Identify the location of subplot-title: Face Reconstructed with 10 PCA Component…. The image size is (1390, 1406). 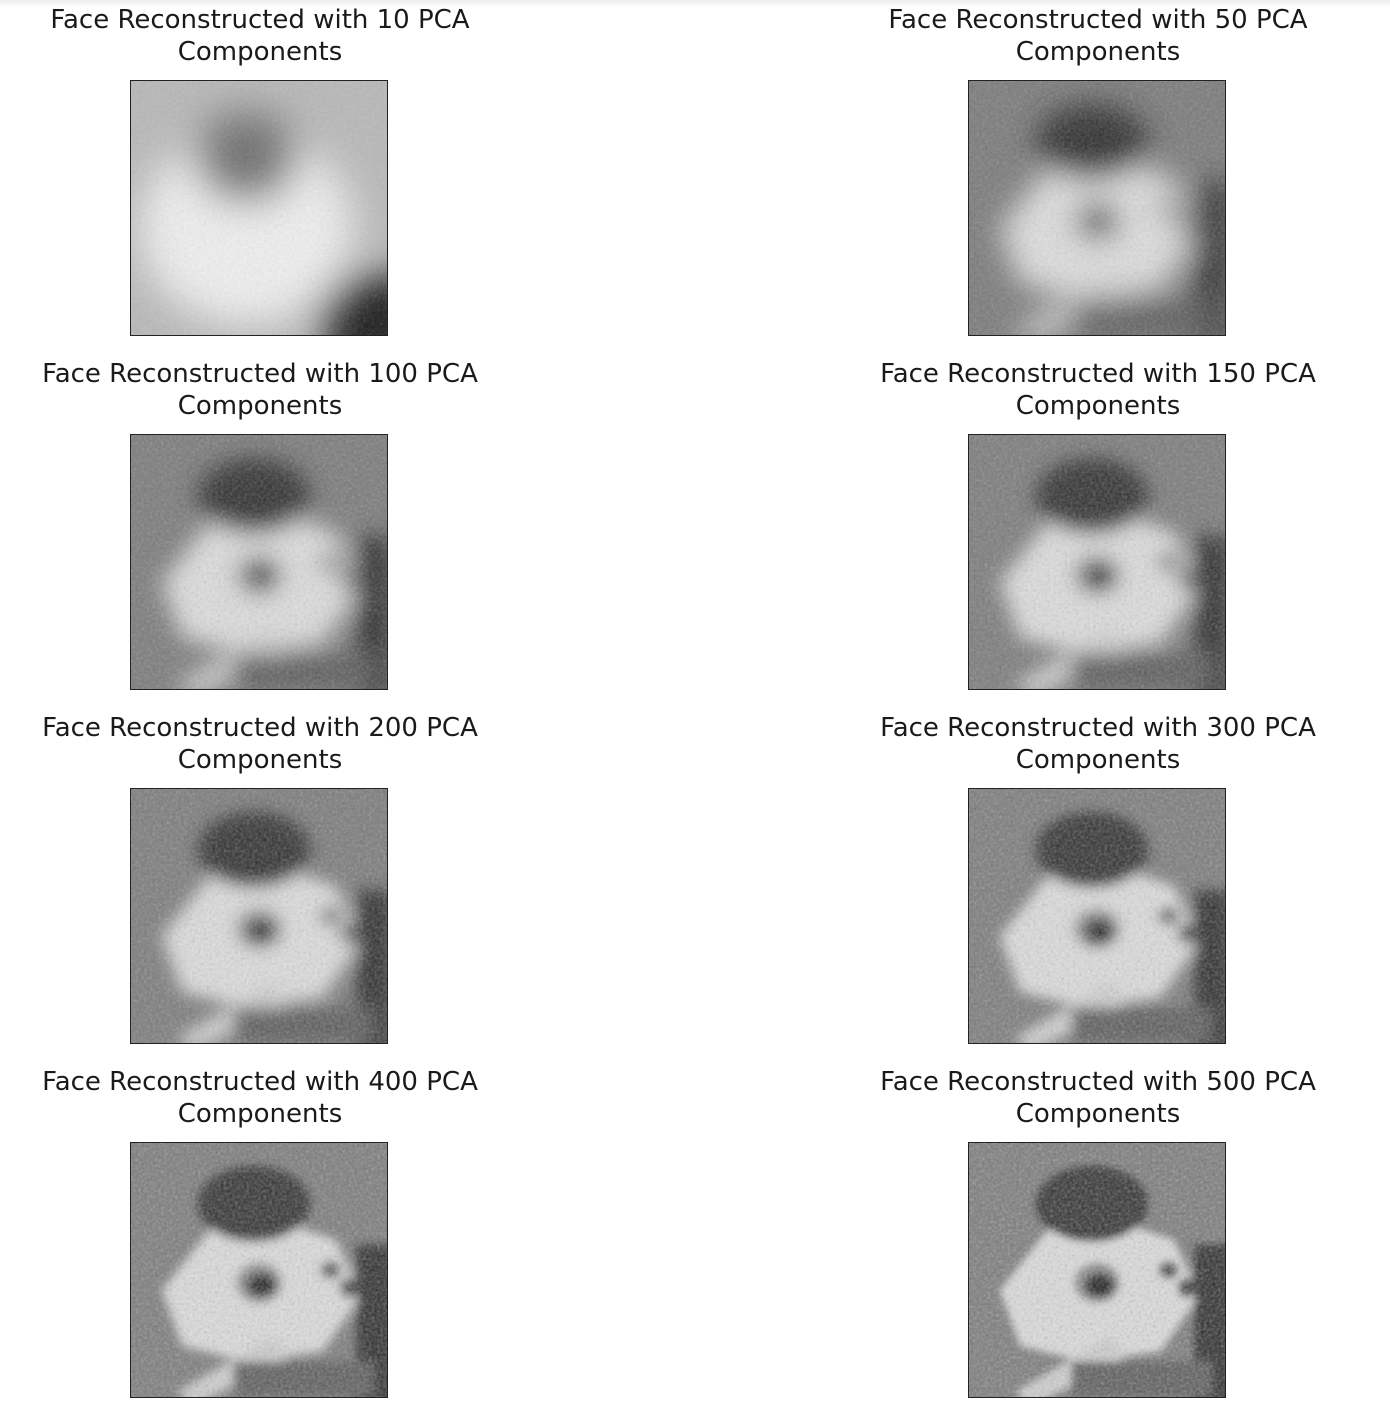
(260, 36).